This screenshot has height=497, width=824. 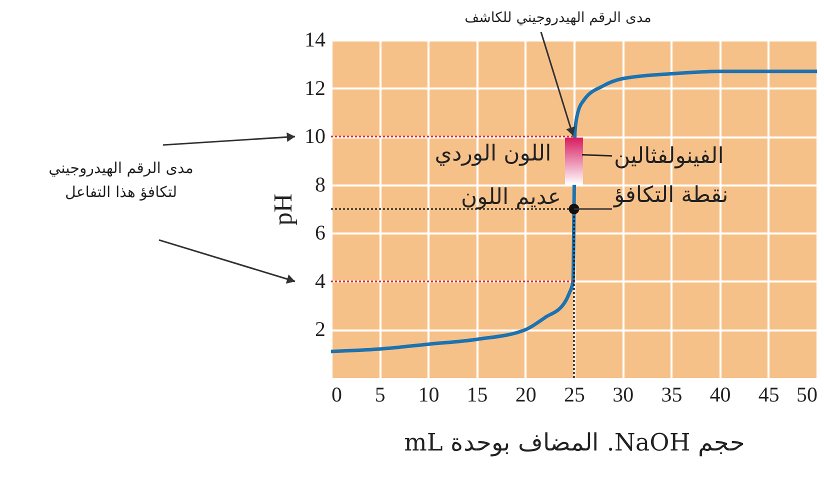 What do you see at coordinates (320, 329) in the screenshot?
I see `y-tick-label: 2` at bounding box center [320, 329].